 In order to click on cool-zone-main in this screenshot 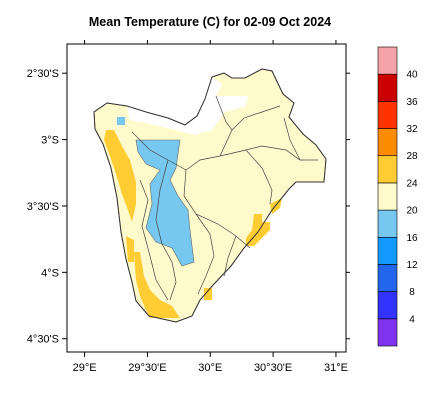, I will do `click(165, 203)`.